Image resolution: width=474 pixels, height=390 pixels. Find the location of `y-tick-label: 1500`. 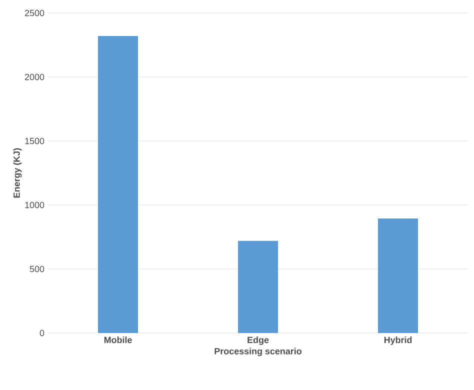

y-tick-label: 1500 is located at coordinates (34, 141).